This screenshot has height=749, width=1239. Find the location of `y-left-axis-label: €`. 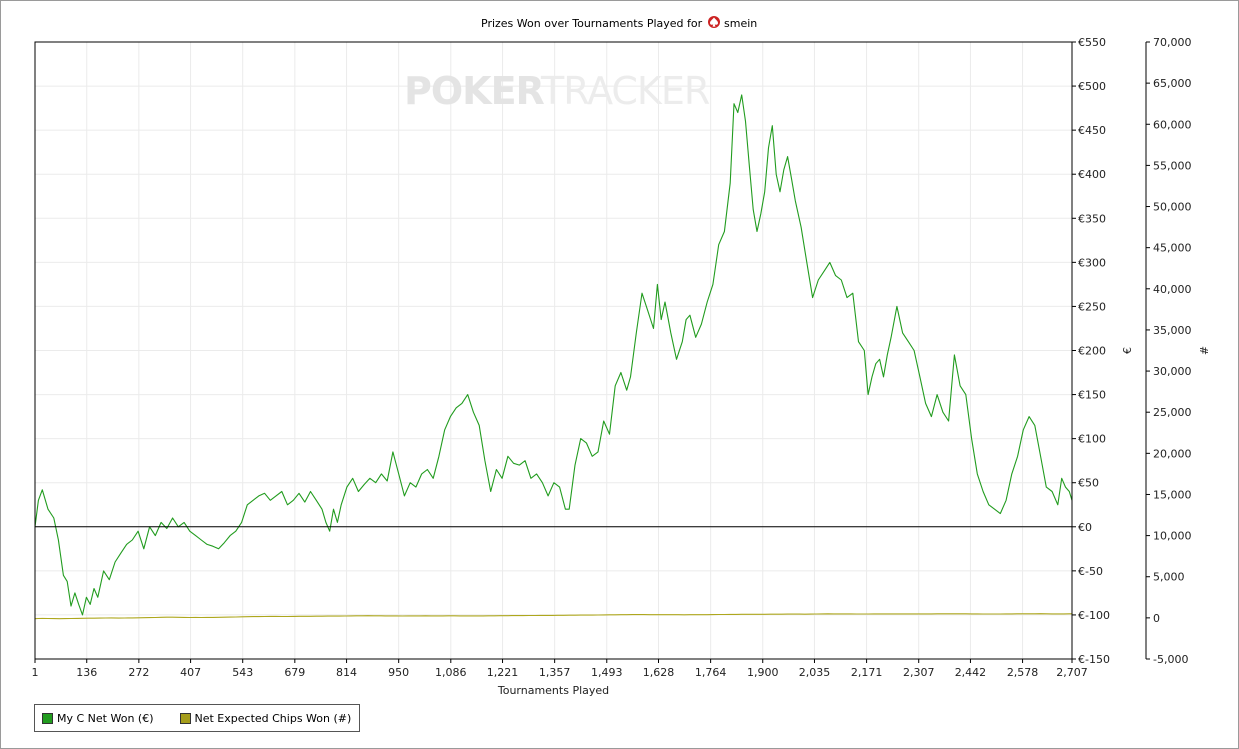

y-left-axis-label: € is located at coordinates (1127, 350).